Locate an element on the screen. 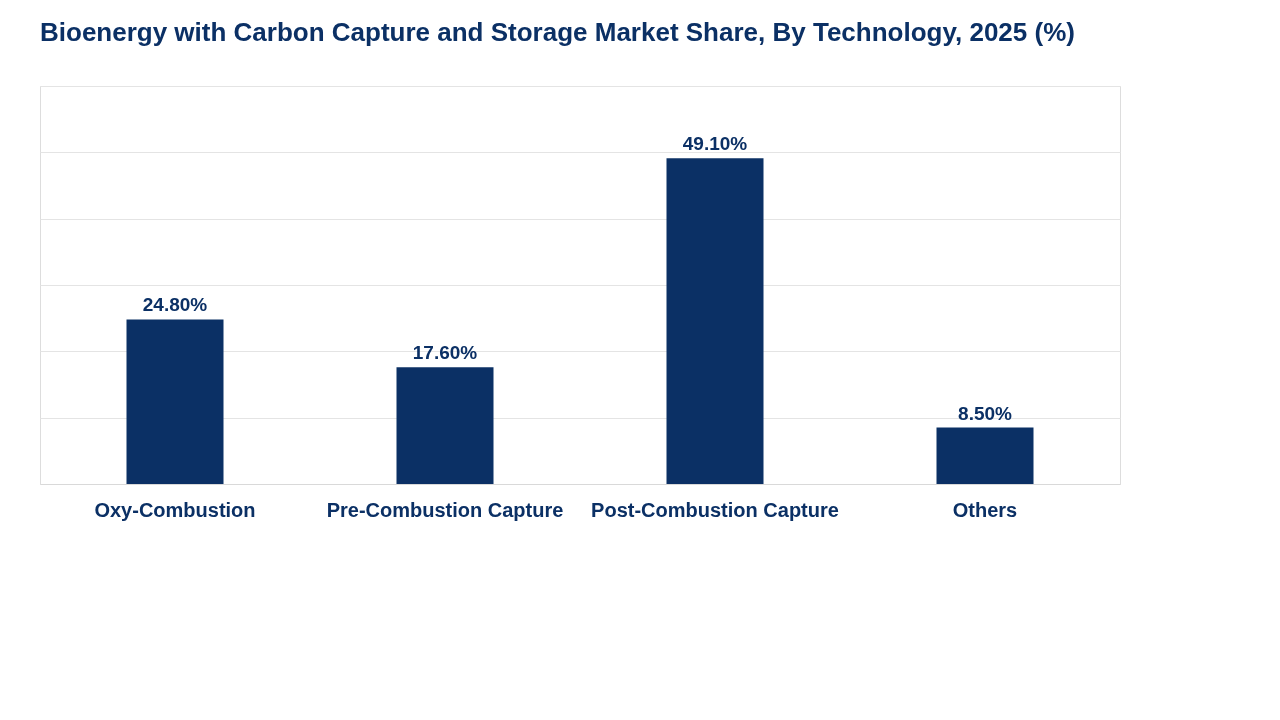 This screenshot has width=1280, height=720. data-label: 17.60% is located at coordinates (445, 353).